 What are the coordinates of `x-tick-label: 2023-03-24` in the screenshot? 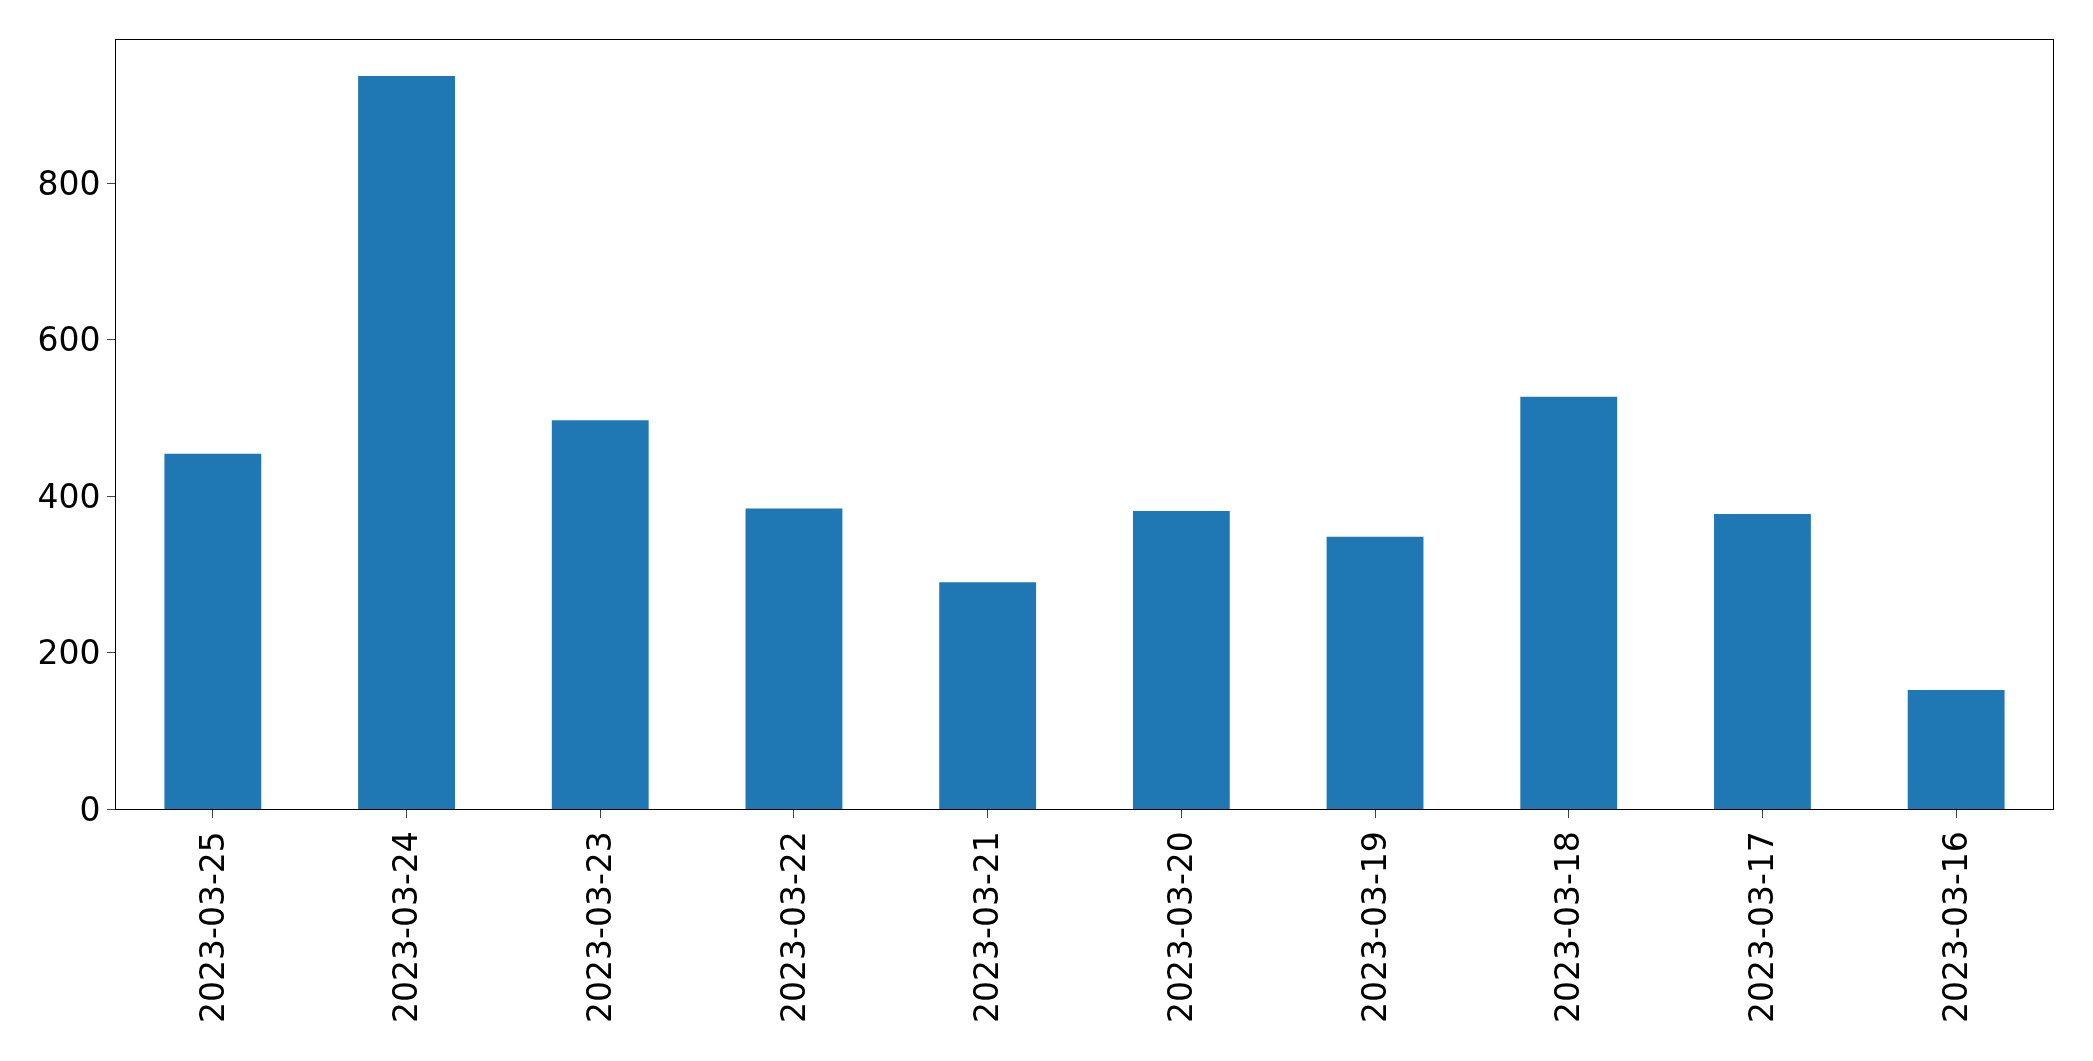 It's located at (406, 927).